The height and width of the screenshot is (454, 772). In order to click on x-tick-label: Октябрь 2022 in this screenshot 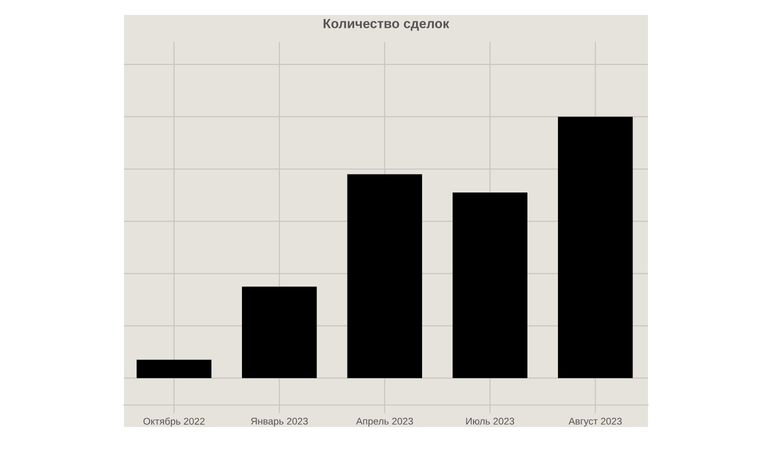, I will do `click(174, 422)`.